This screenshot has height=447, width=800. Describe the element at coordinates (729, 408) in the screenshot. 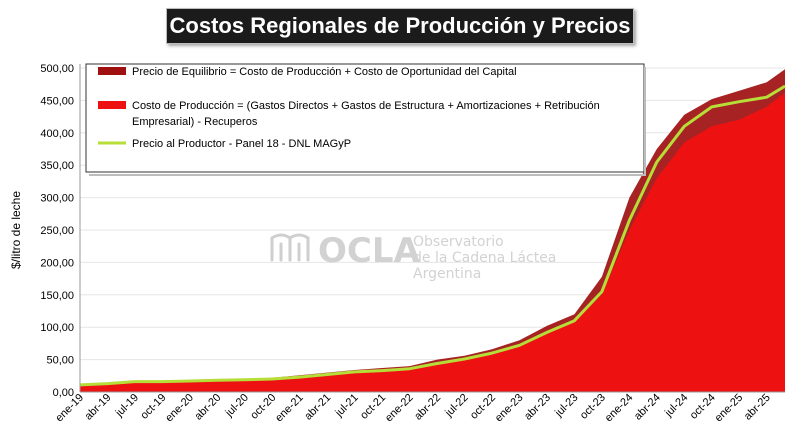

I see `x-tick-label: ene-25` at that location.